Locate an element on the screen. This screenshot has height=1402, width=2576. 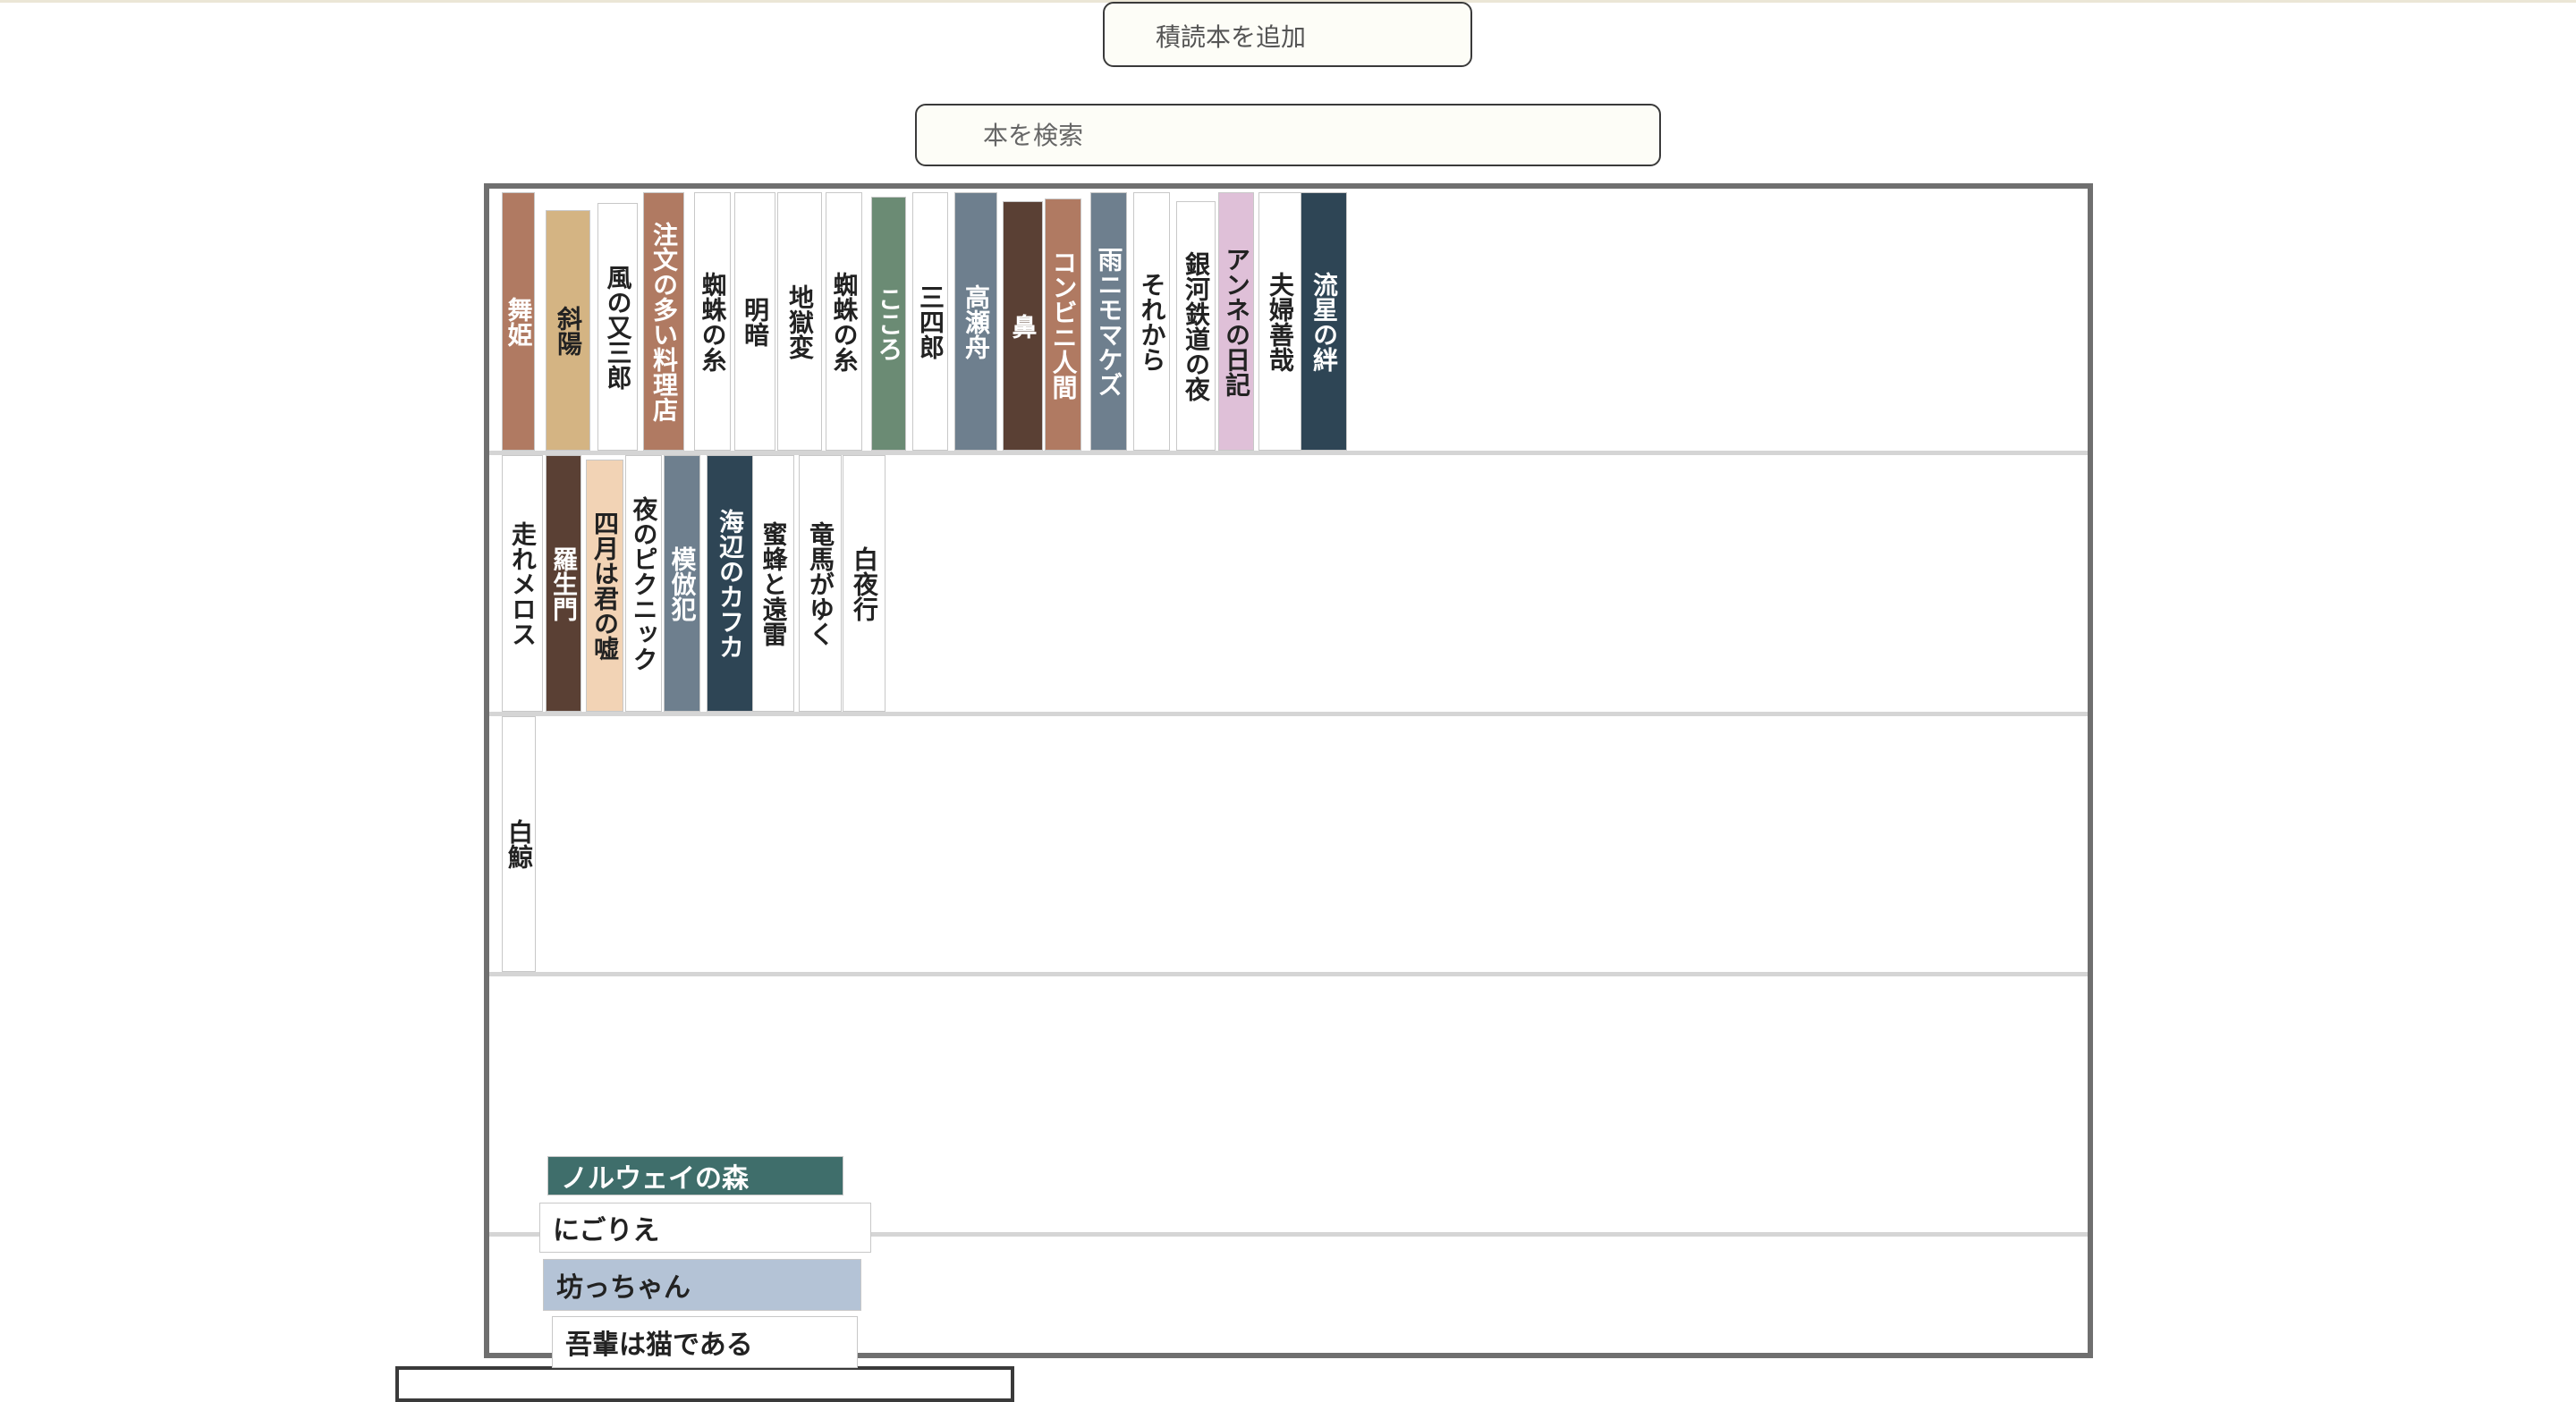
book-spine: 蜜蜂と遠雷 is located at coordinates (773, 583).